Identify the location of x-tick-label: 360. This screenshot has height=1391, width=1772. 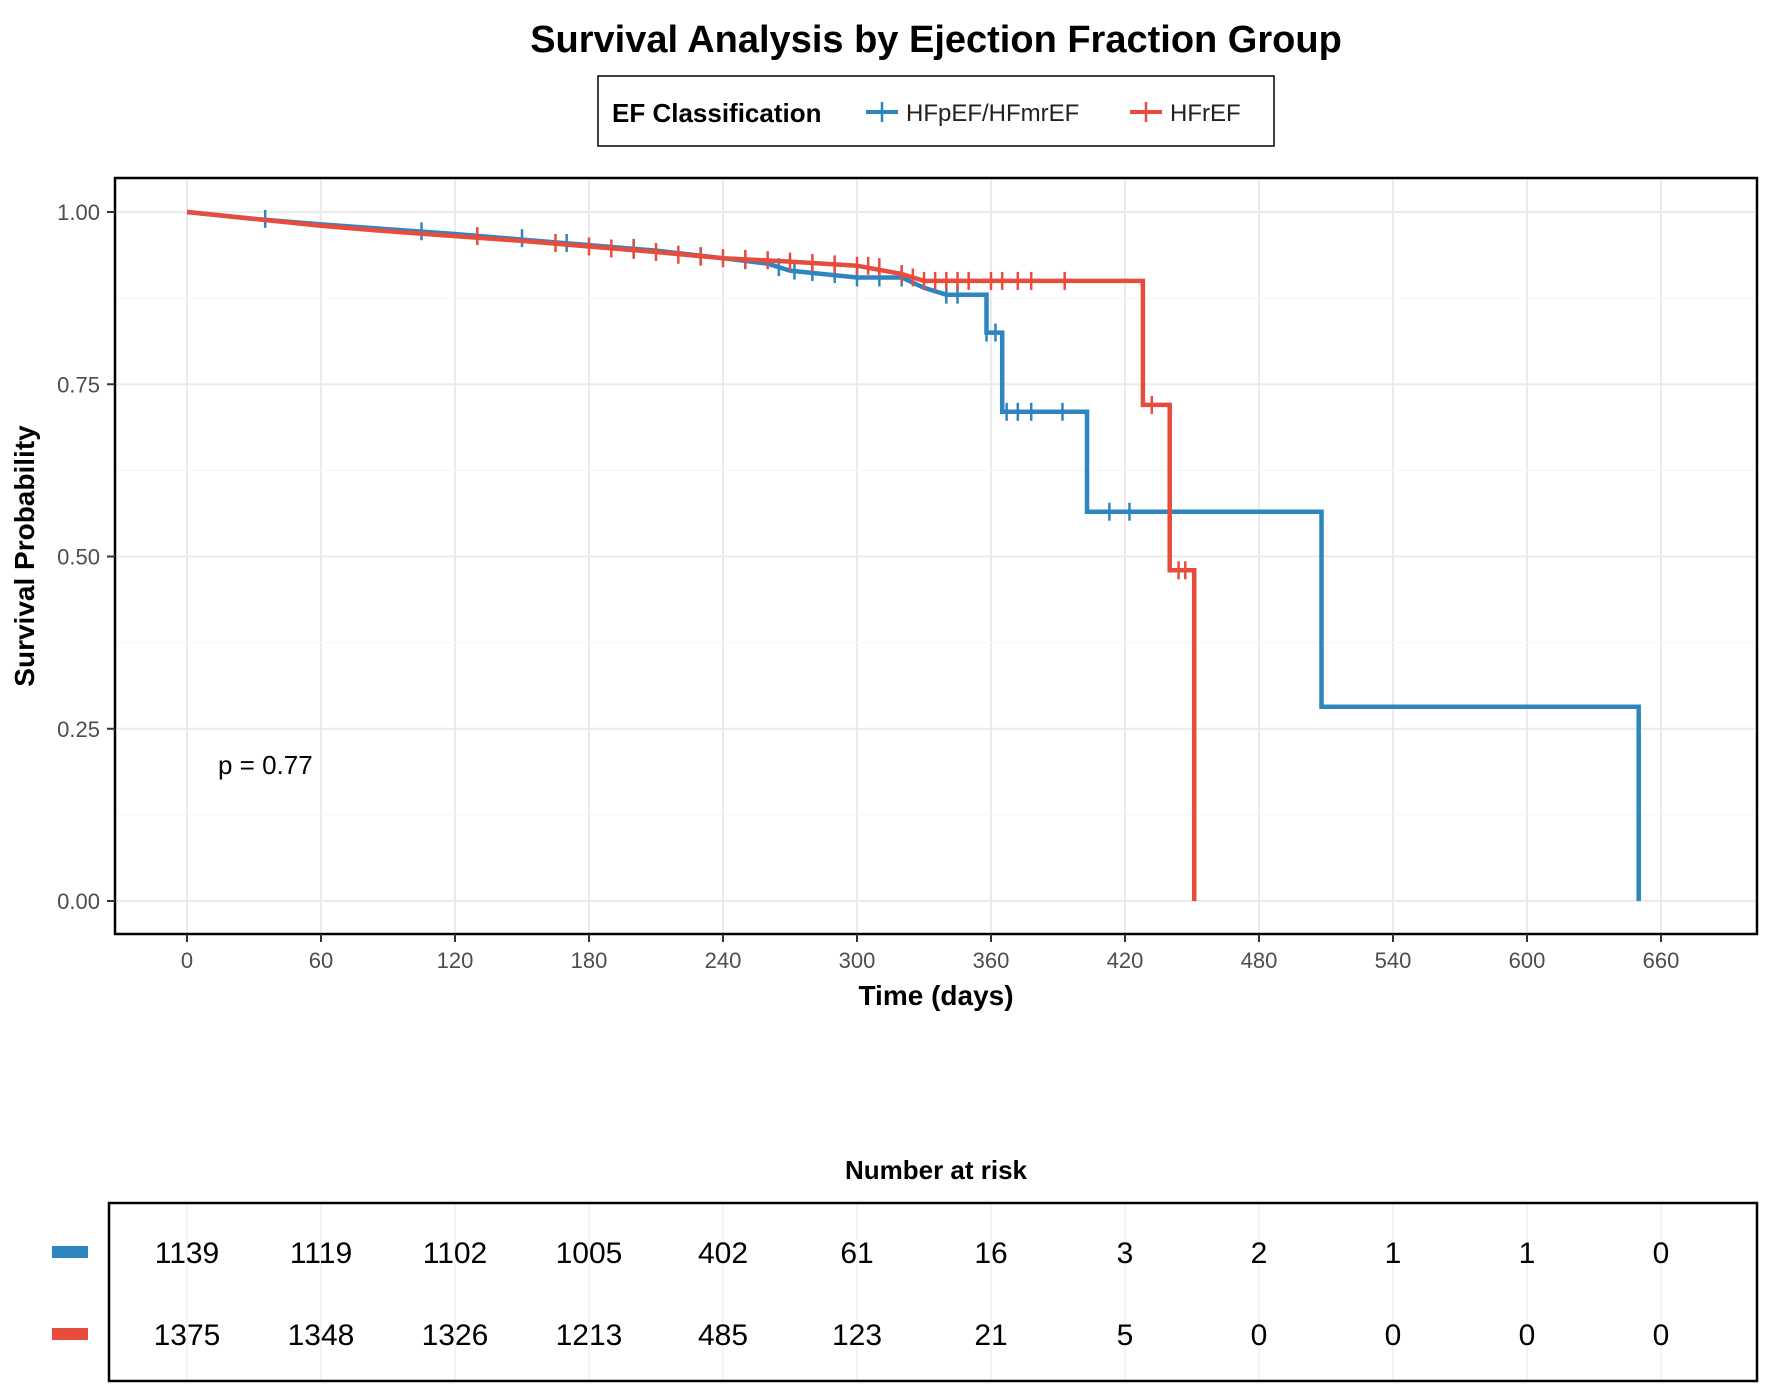
(991, 960).